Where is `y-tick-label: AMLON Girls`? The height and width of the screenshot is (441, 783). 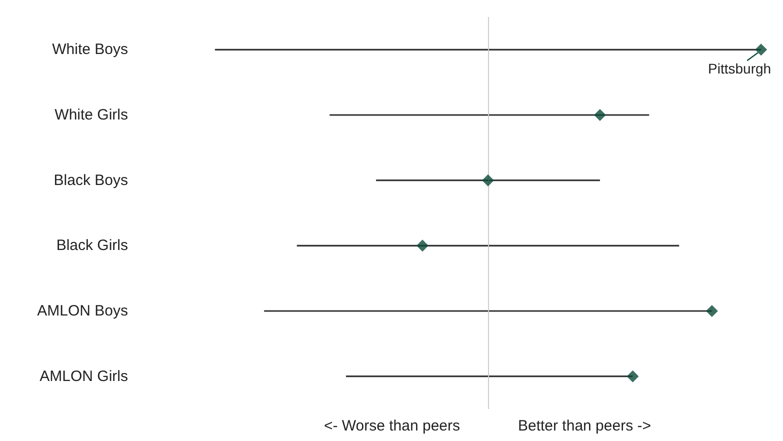
y-tick-label: AMLON Girls is located at coordinates (84, 376).